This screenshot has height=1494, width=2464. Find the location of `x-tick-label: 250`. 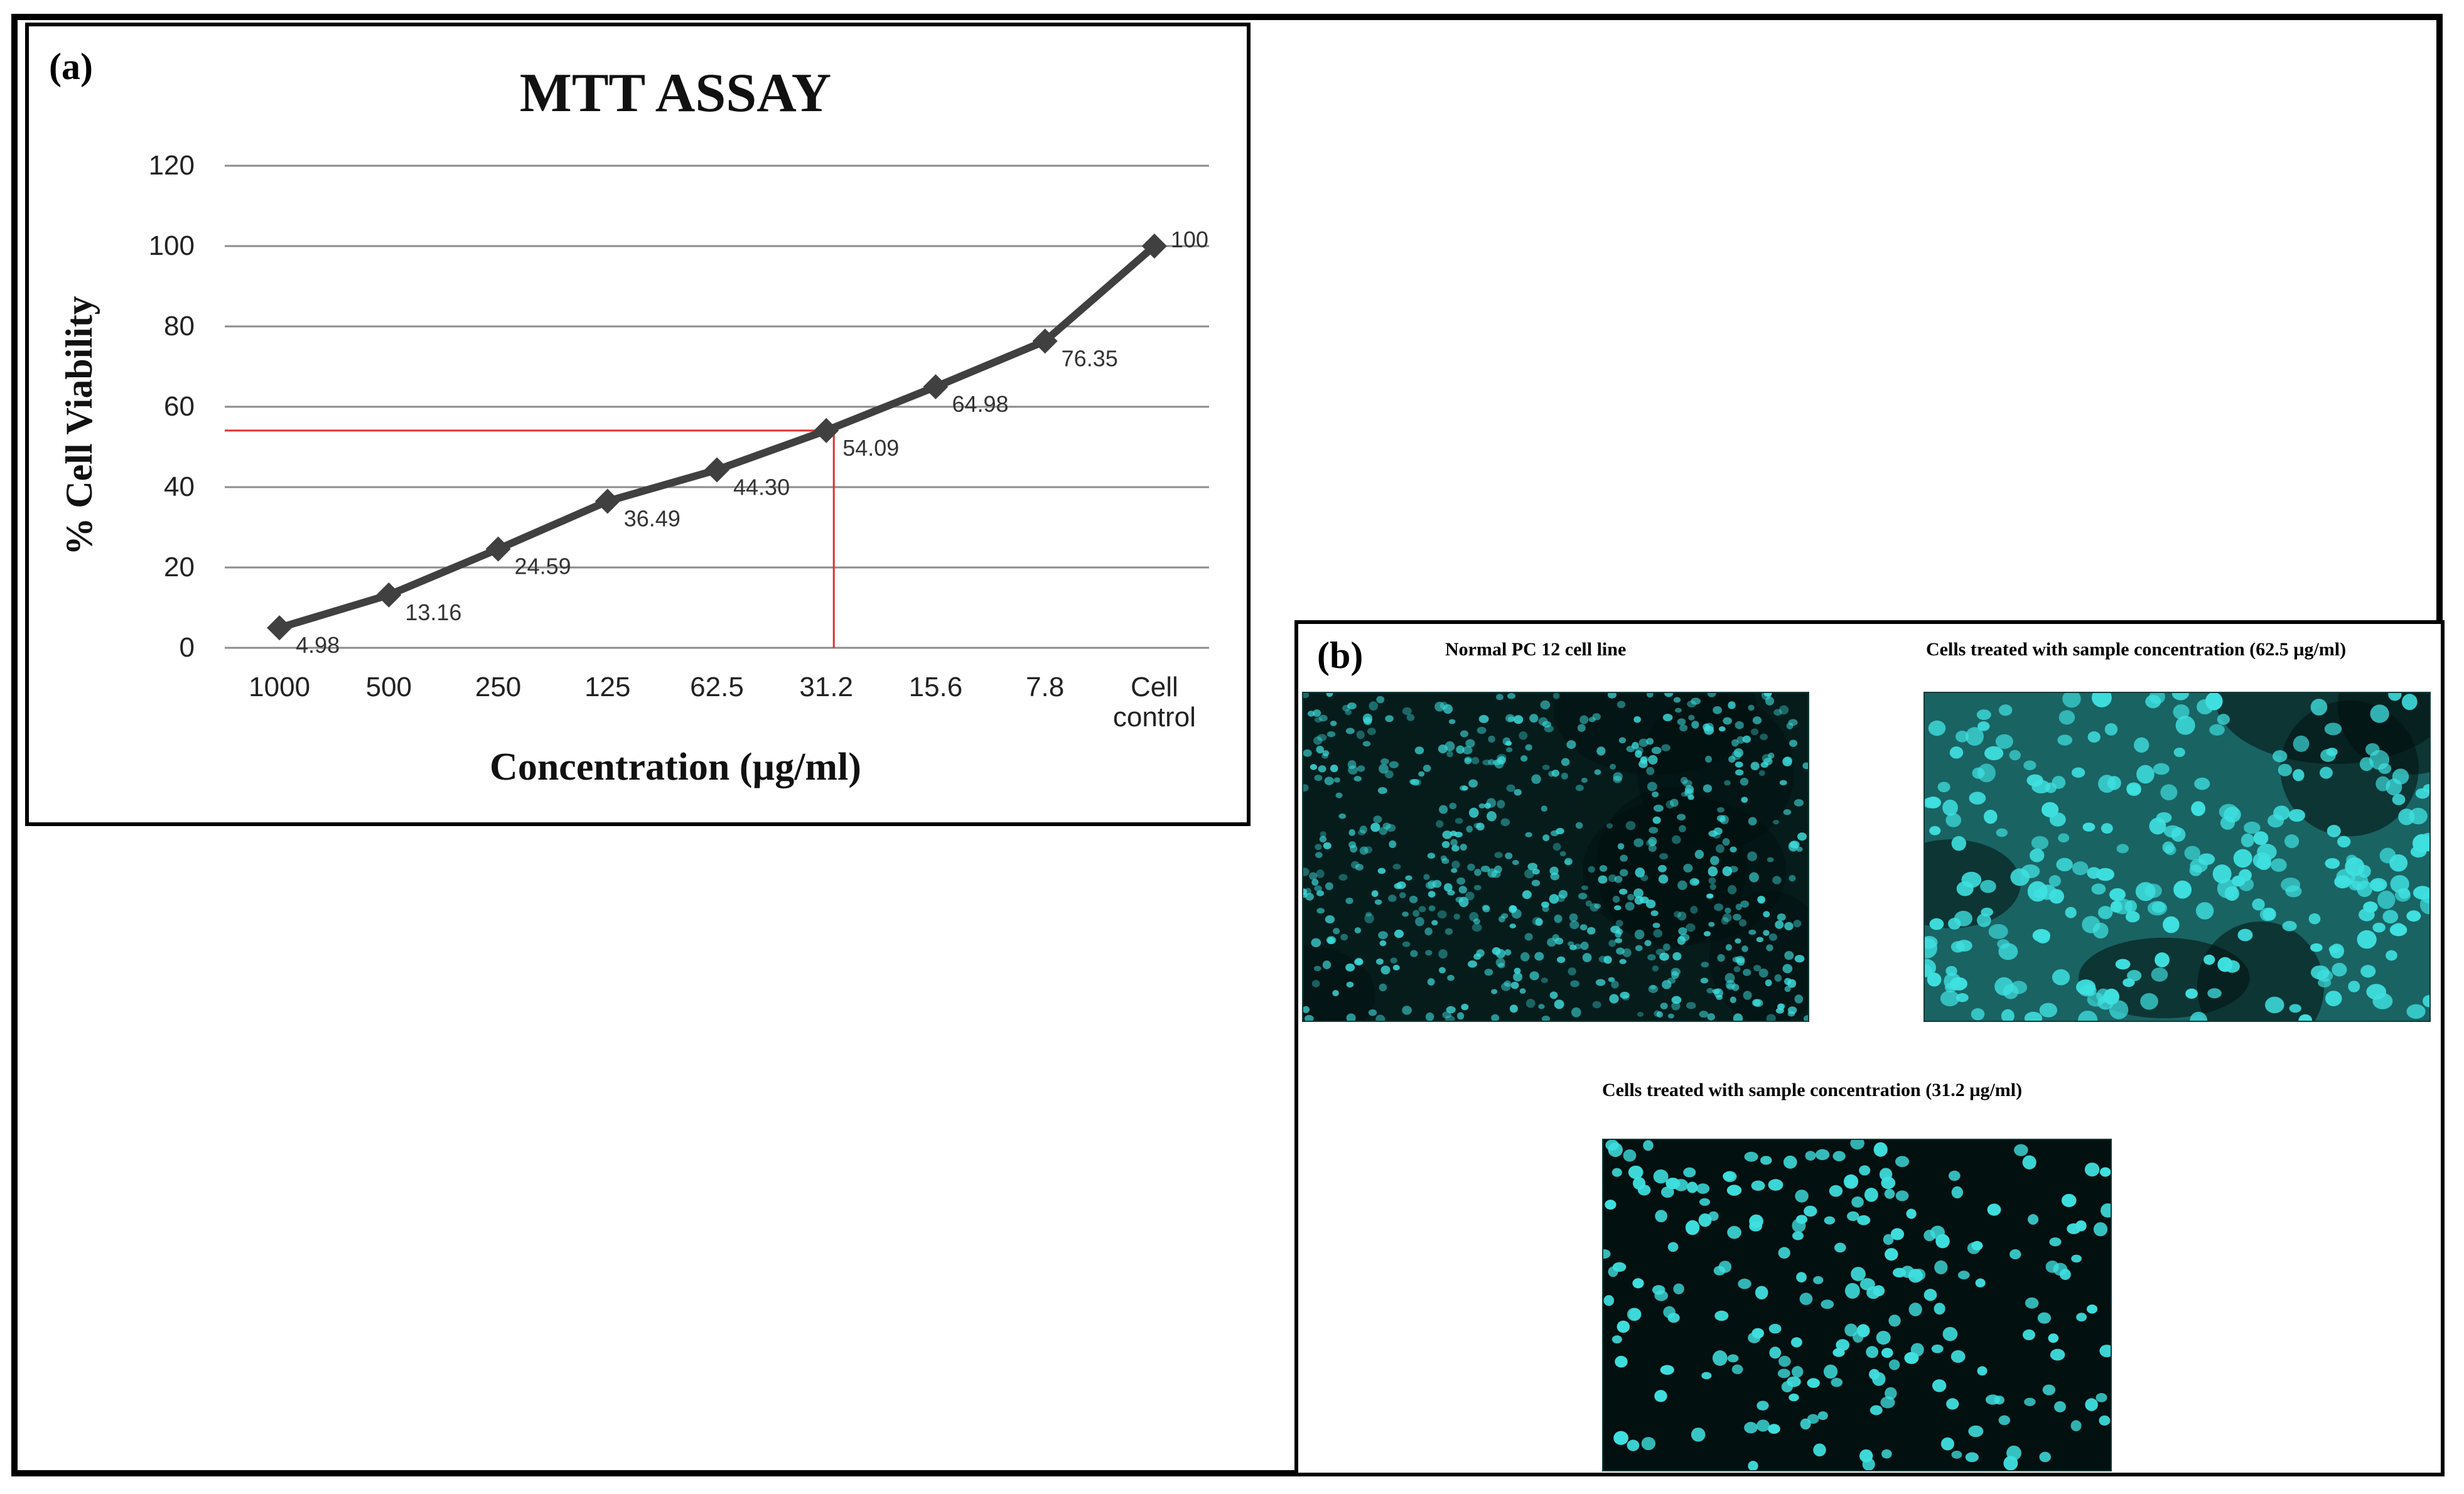

x-tick-label: 250 is located at coordinates (498, 687).